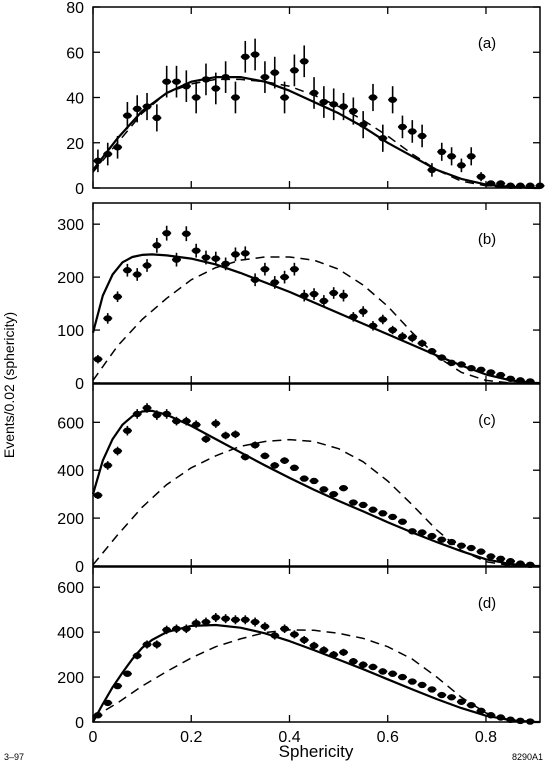  I want to click on panel-label: (a), so click(487, 43).